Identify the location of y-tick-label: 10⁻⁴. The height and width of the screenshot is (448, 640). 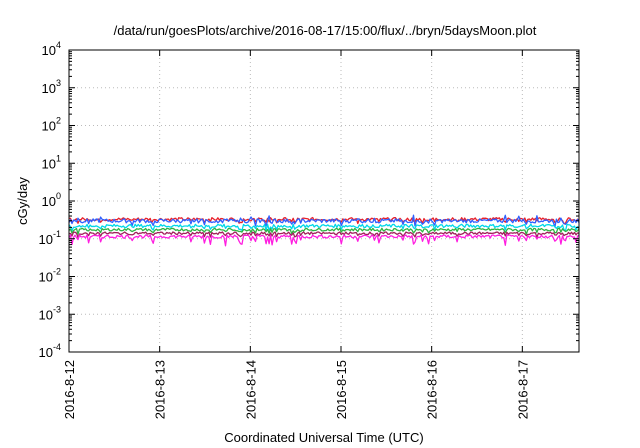
(50, 351).